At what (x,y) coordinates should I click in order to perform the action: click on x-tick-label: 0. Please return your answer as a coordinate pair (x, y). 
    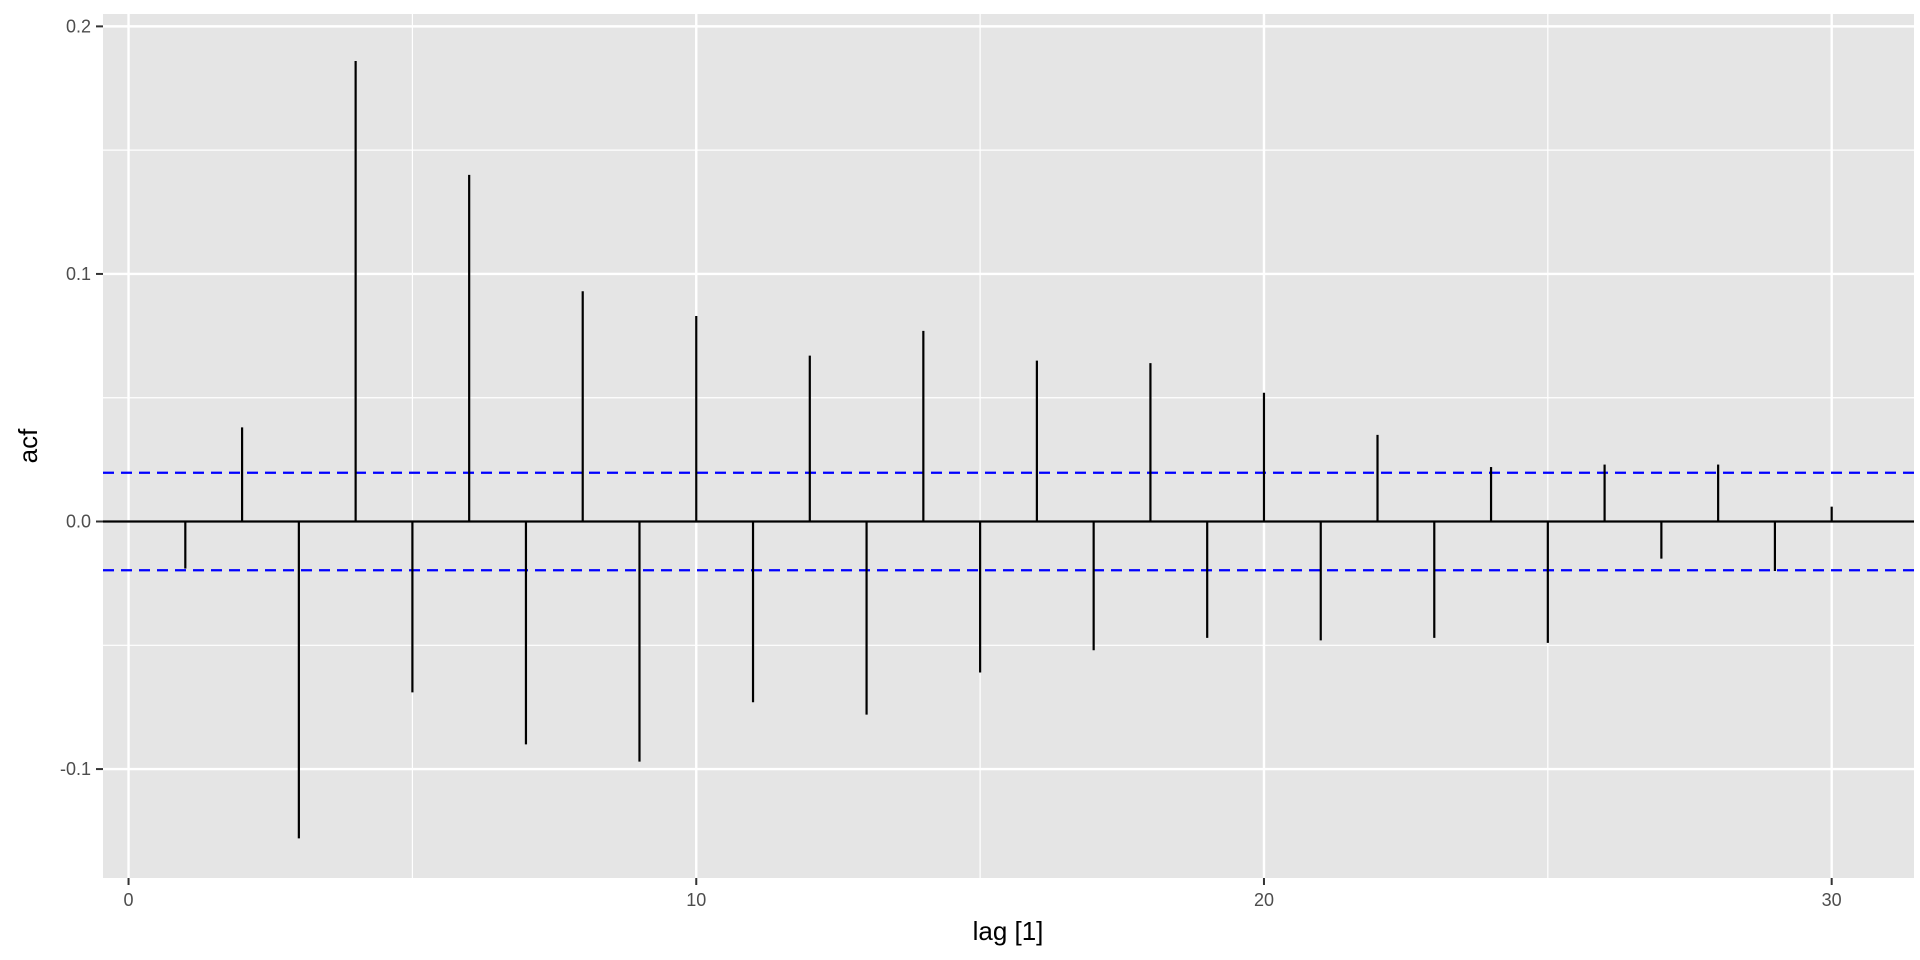
    Looking at the image, I should click on (129, 900).